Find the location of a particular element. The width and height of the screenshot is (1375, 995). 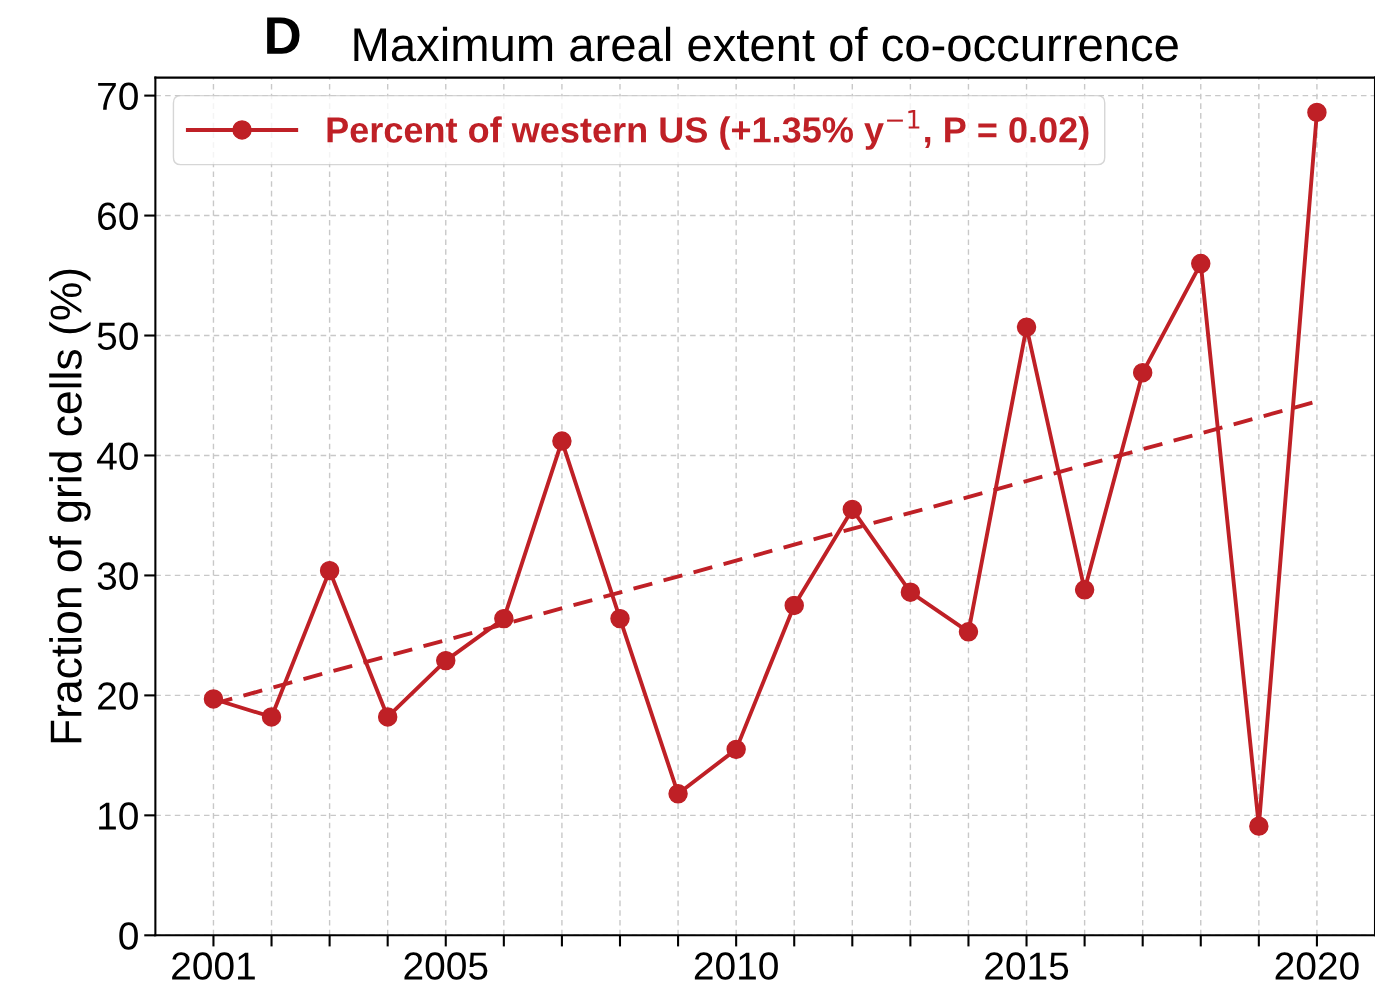

x-tick-label: 2010 is located at coordinates (736, 966).